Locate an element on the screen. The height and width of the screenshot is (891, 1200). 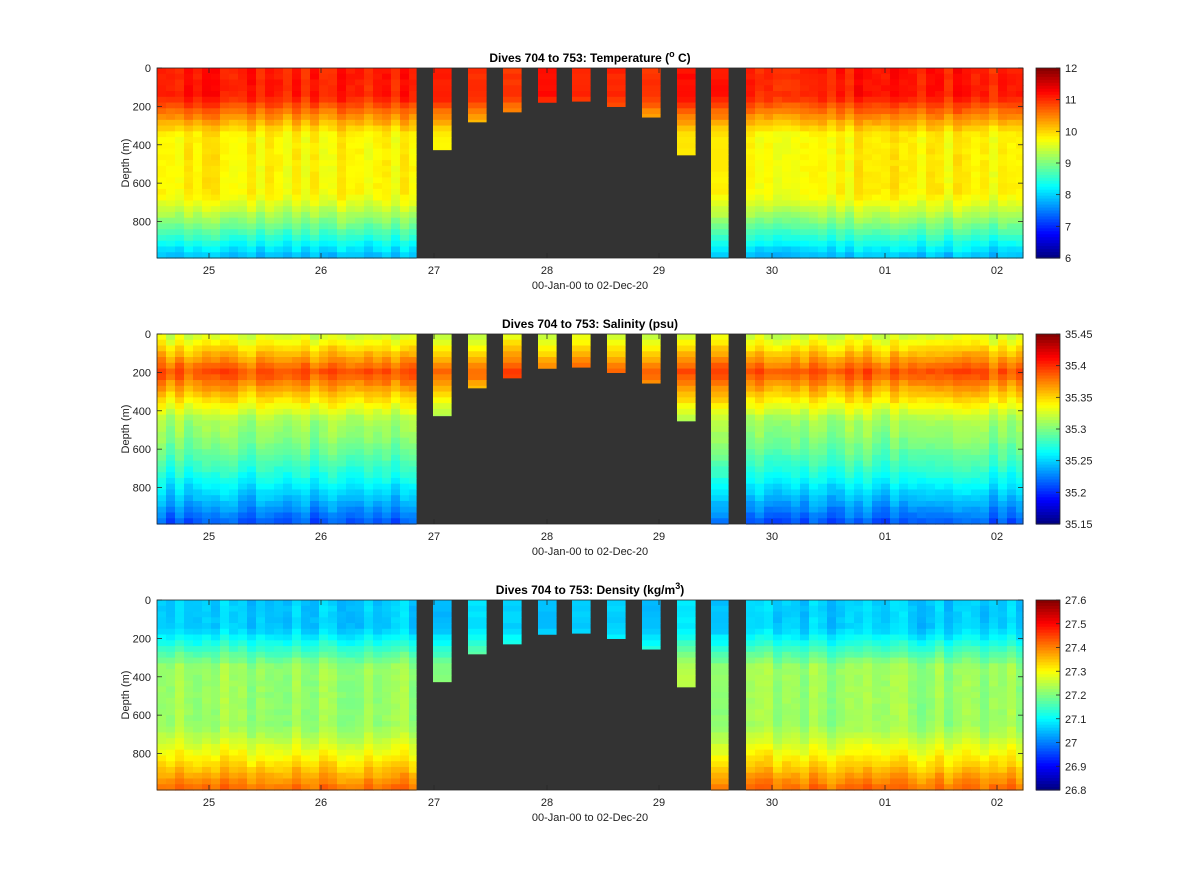
colorbar-tick-label: 6 is located at coordinates (1068, 259).